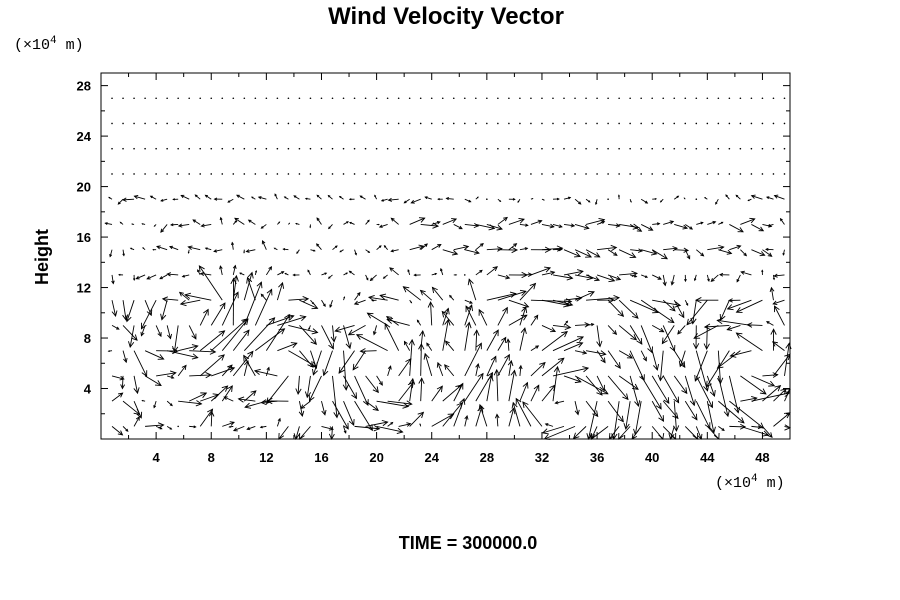  I want to click on x-tick-label: 16, so click(321, 457).